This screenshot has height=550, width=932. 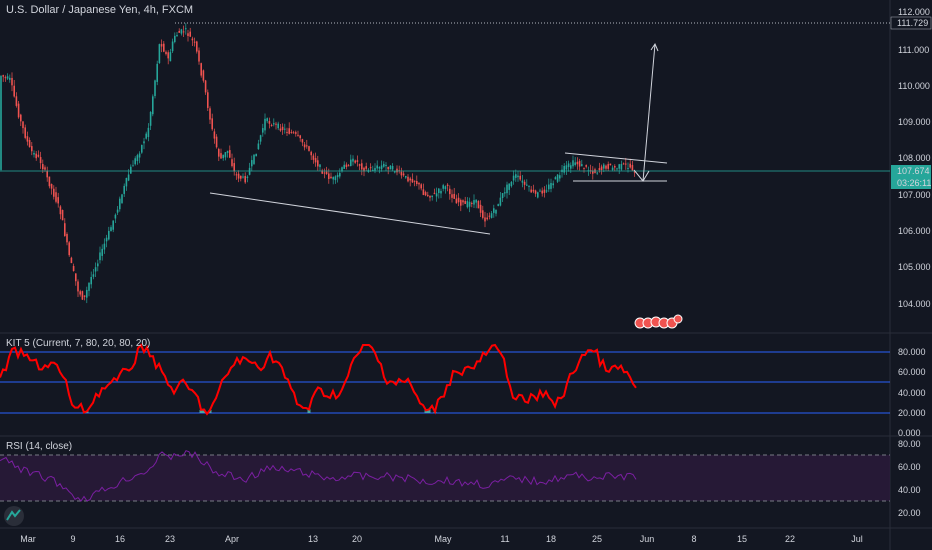 What do you see at coordinates (658, 321) in the screenshot?
I see `event-markers-icon` at bounding box center [658, 321].